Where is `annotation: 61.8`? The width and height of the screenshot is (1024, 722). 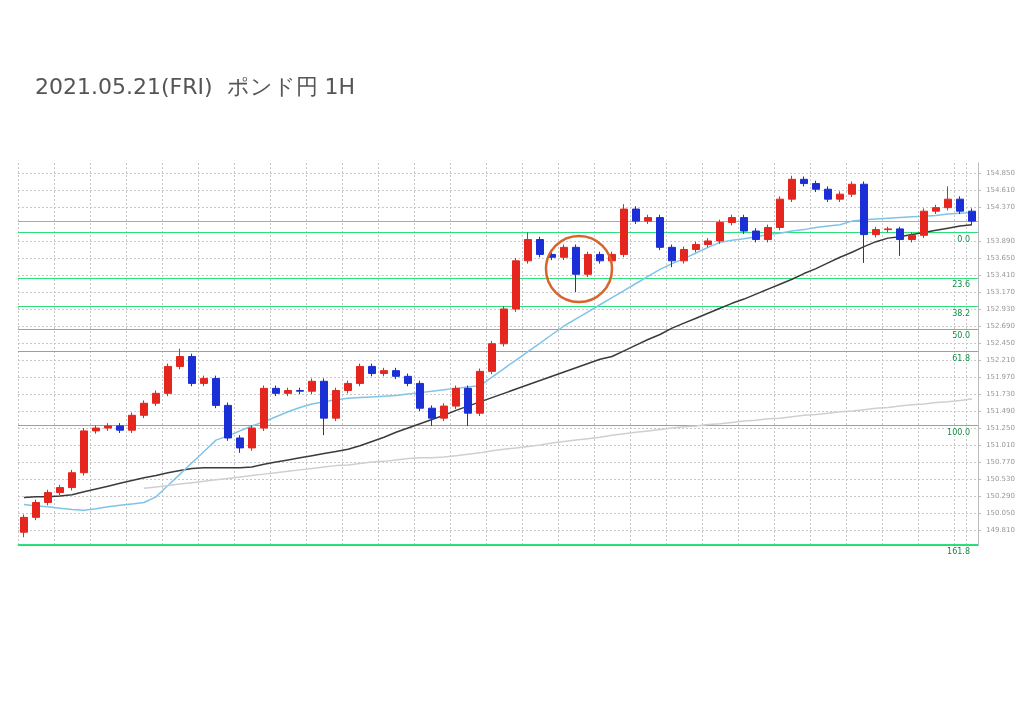
annotation: 61.8 is located at coordinates (961, 359).